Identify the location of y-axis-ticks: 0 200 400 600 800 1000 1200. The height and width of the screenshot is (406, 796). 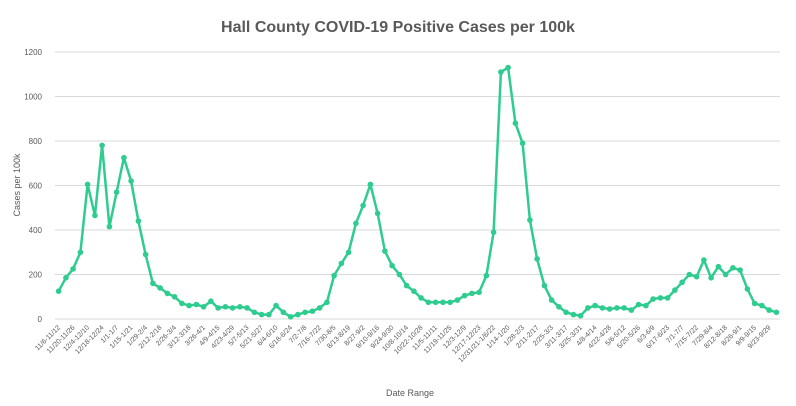
(33, 186).